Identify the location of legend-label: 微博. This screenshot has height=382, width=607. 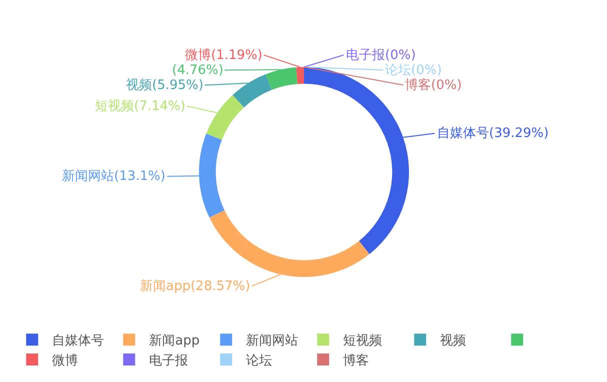
(65, 361).